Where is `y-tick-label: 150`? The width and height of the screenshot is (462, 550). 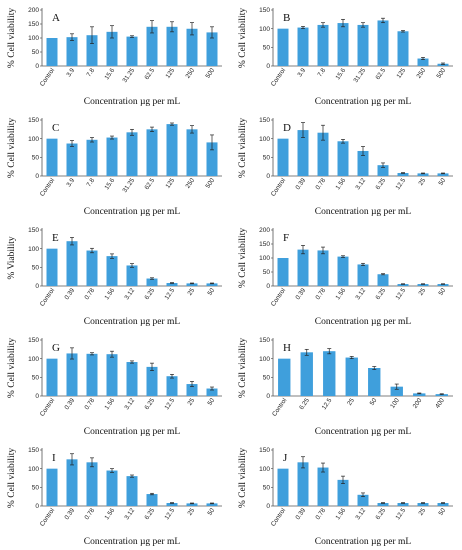
y-tick-label: 150 is located at coordinates (33, 120).